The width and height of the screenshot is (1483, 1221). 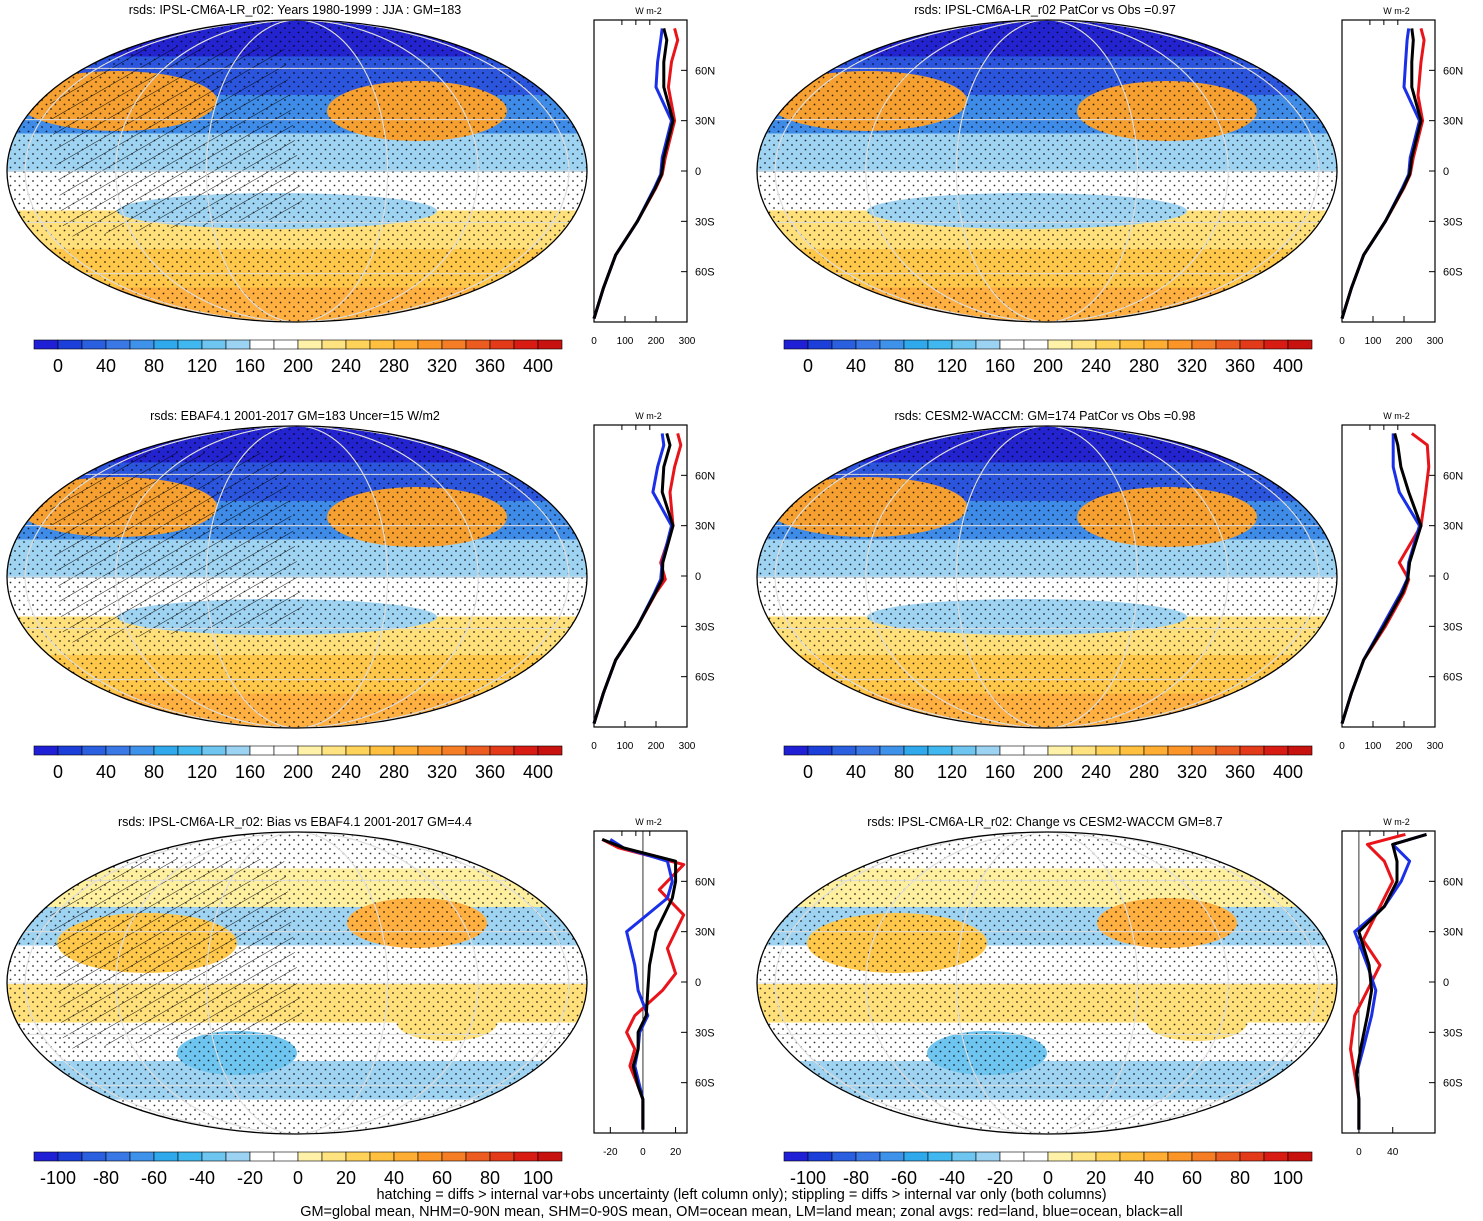 What do you see at coordinates (1144, 1178) in the screenshot?
I see `colorbar-label: 40` at bounding box center [1144, 1178].